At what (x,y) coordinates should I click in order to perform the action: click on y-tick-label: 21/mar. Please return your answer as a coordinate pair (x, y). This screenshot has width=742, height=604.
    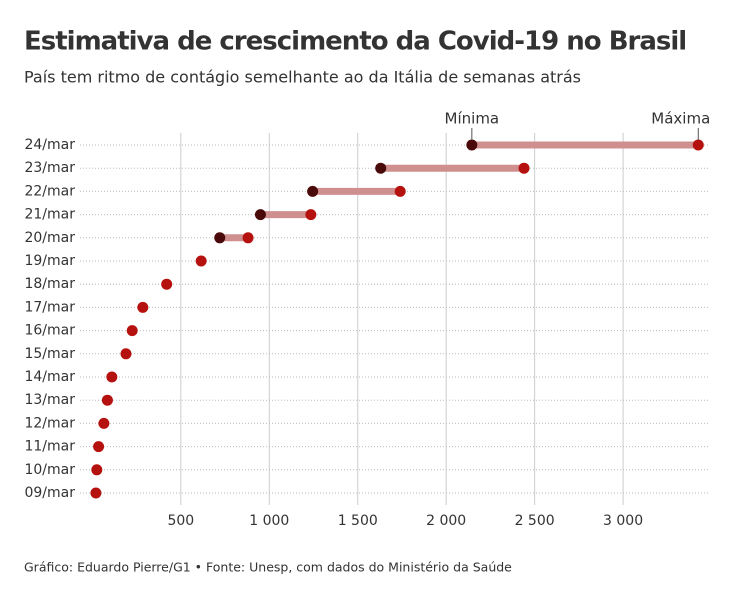
    Looking at the image, I should click on (49, 215).